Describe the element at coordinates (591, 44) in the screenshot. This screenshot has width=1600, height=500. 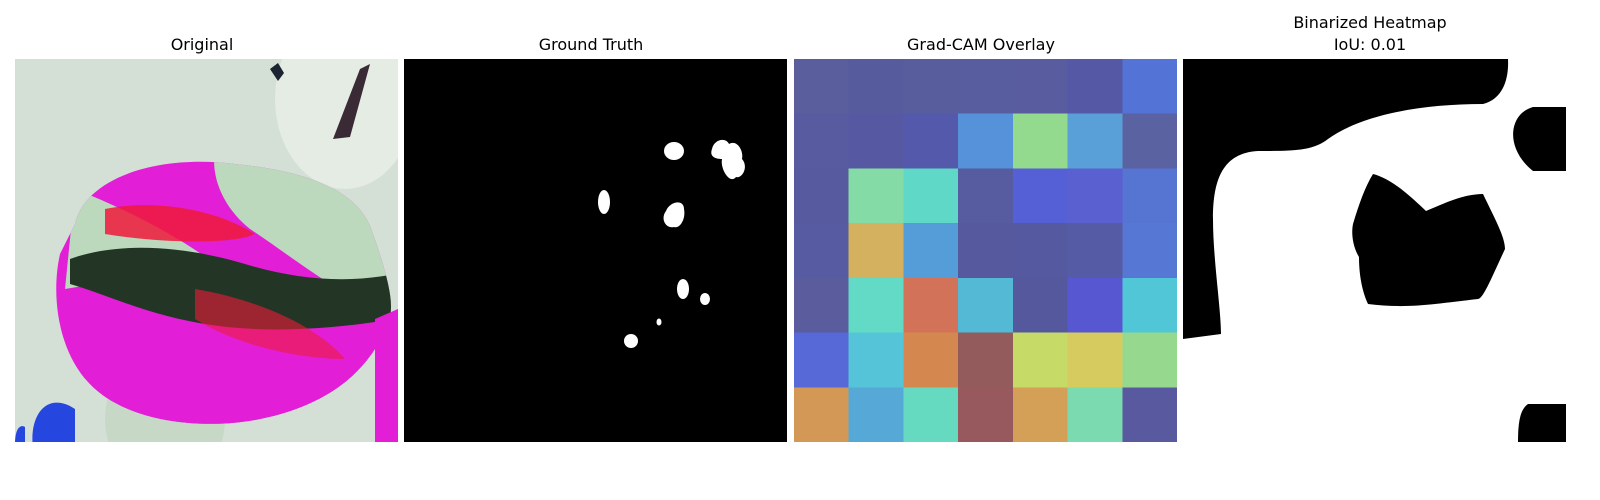
I see `ground-truth-title: Ground Truth` at that location.